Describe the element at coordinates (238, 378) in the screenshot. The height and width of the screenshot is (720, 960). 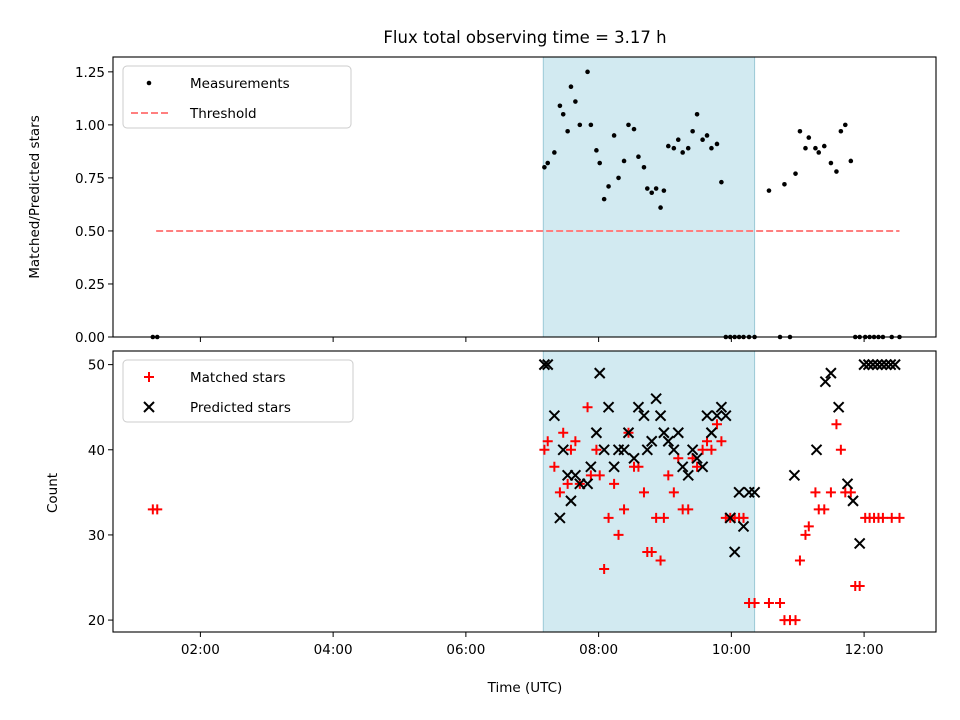
I see `bottom-legend-label: Matched stars` at that location.